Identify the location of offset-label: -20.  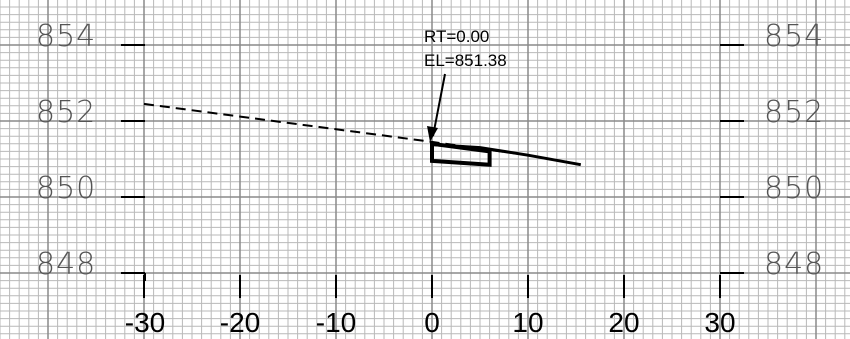
(240, 322).